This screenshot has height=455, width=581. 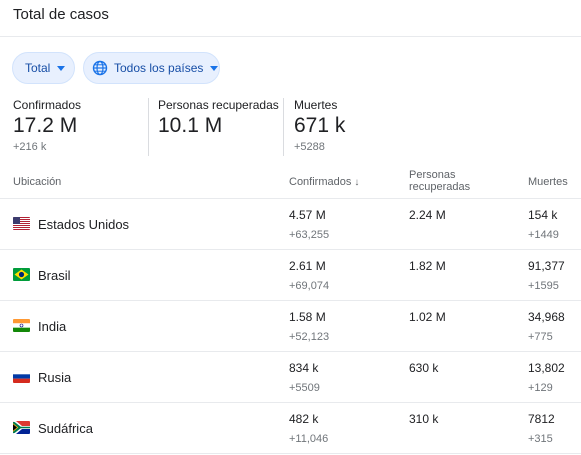 What do you see at coordinates (304, 368) in the screenshot?
I see `confirmed-value: 834 k` at bounding box center [304, 368].